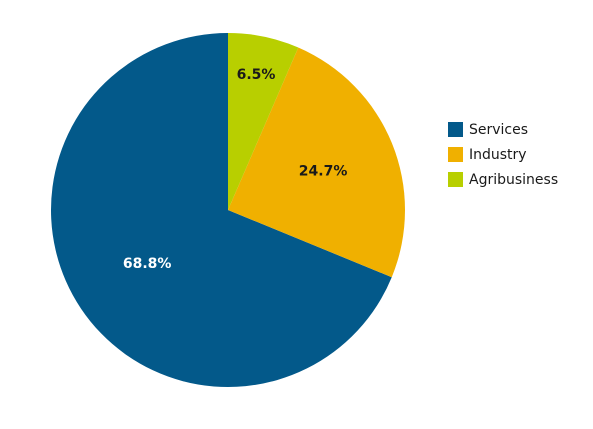 This screenshot has height=429, width=593. What do you see at coordinates (455, 129) in the screenshot?
I see `legend-swatch-services` at bounding box center [455, 129].